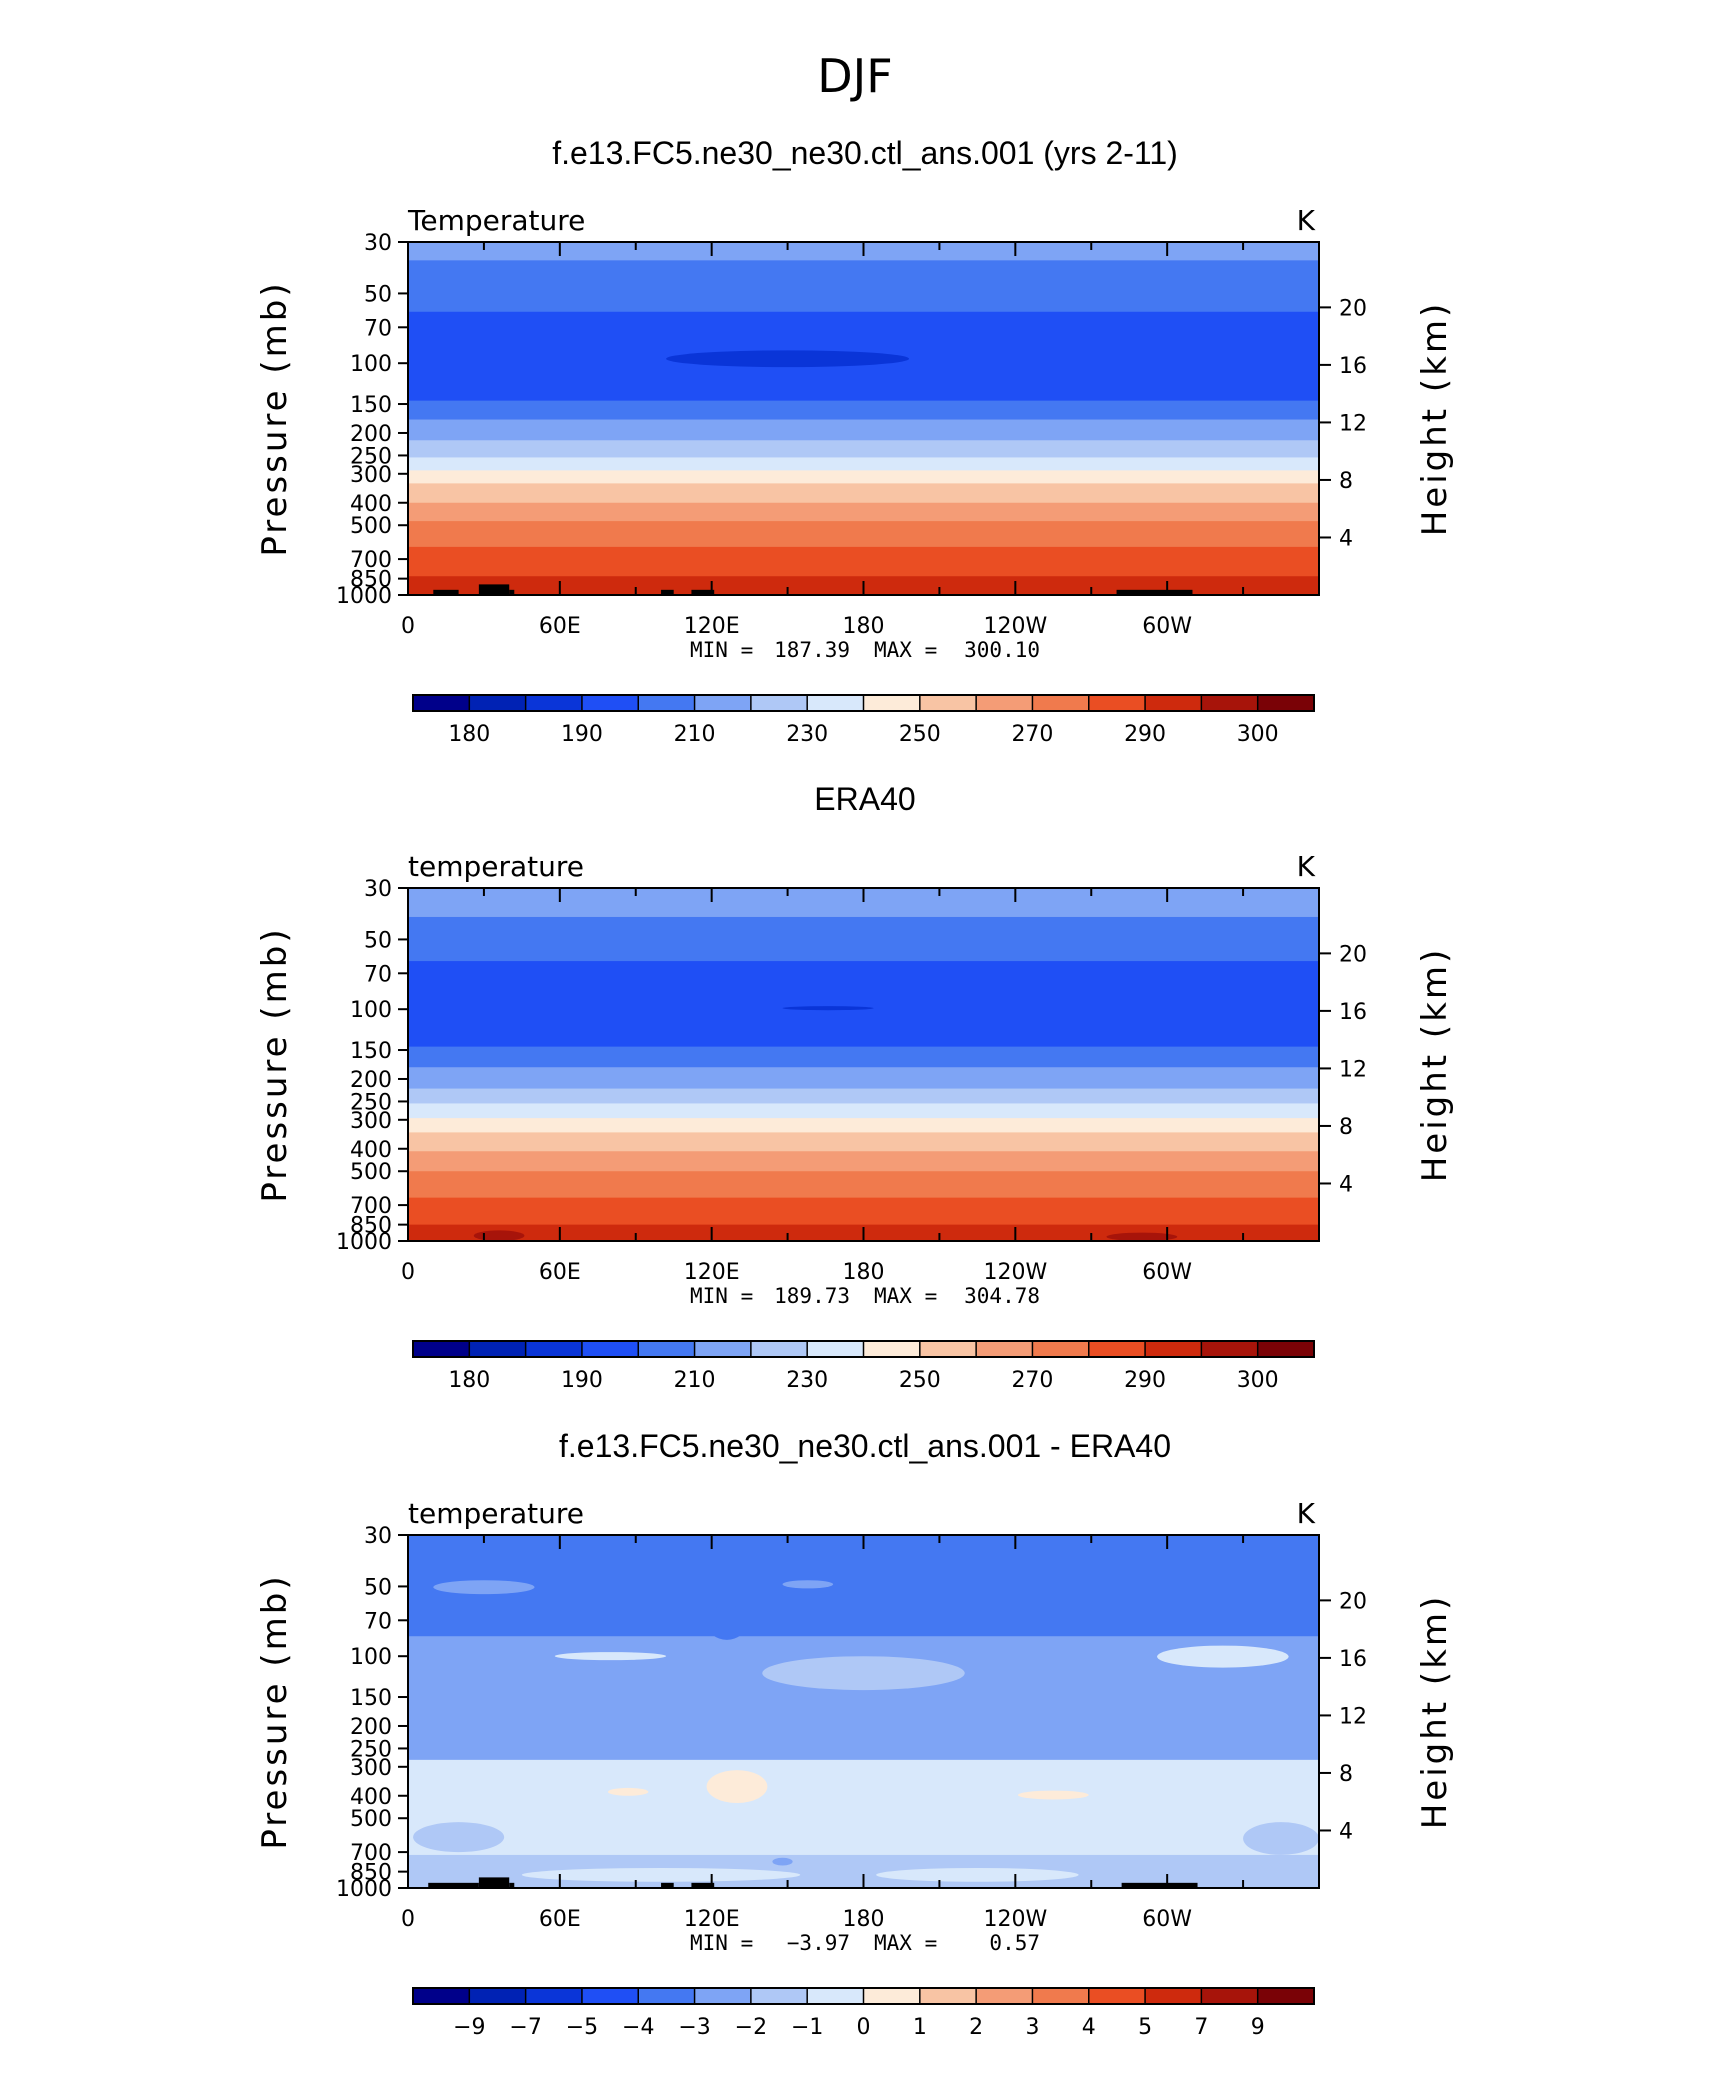 The height and width of the screenshot is (2074, 1710). I want to click on y-tick-label: 30, so click(378, 243).